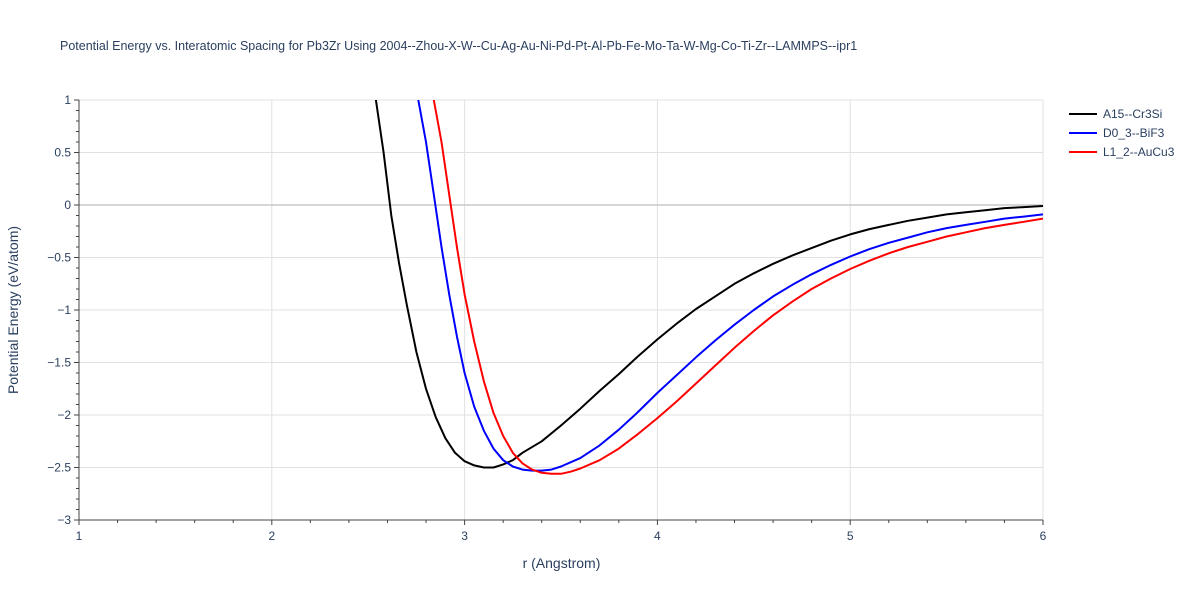  Describe the element at coordinates (59, 258) in the screenshot. I see `y-tick-label: −0.5` at that location.